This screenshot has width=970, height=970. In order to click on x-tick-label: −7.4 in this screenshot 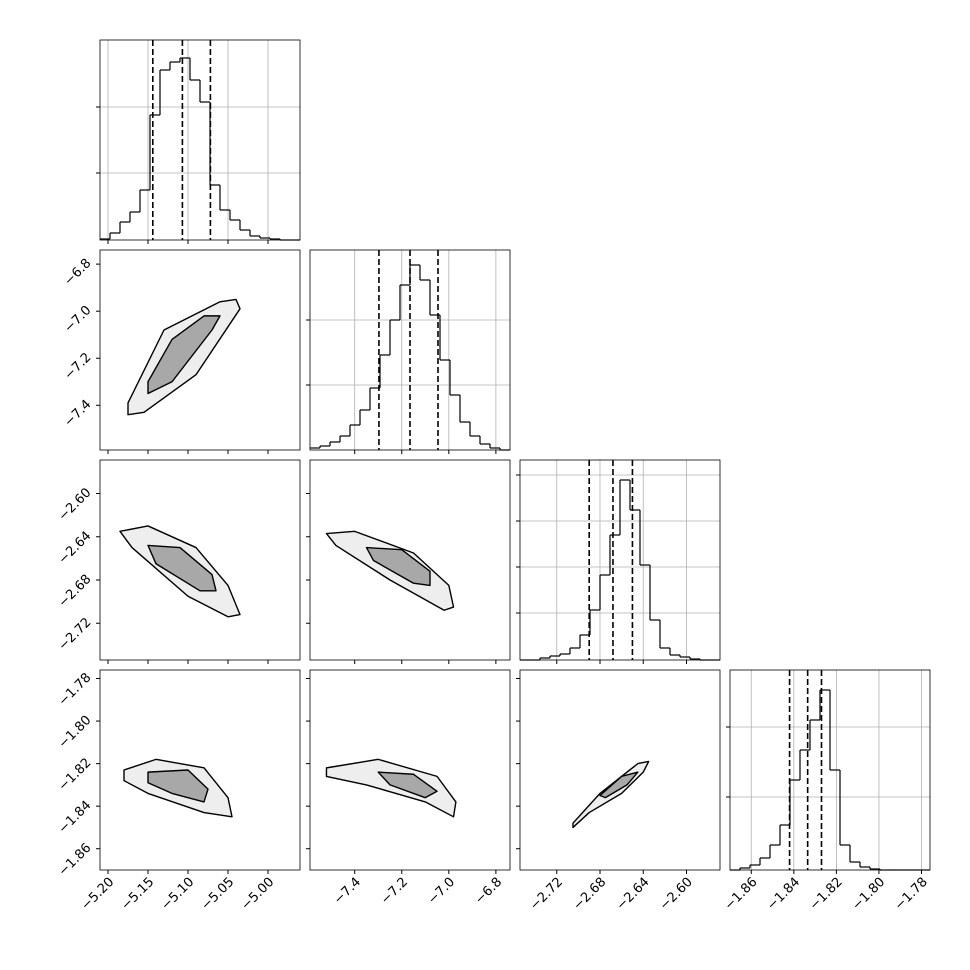, I will do `click(347, 891)`.